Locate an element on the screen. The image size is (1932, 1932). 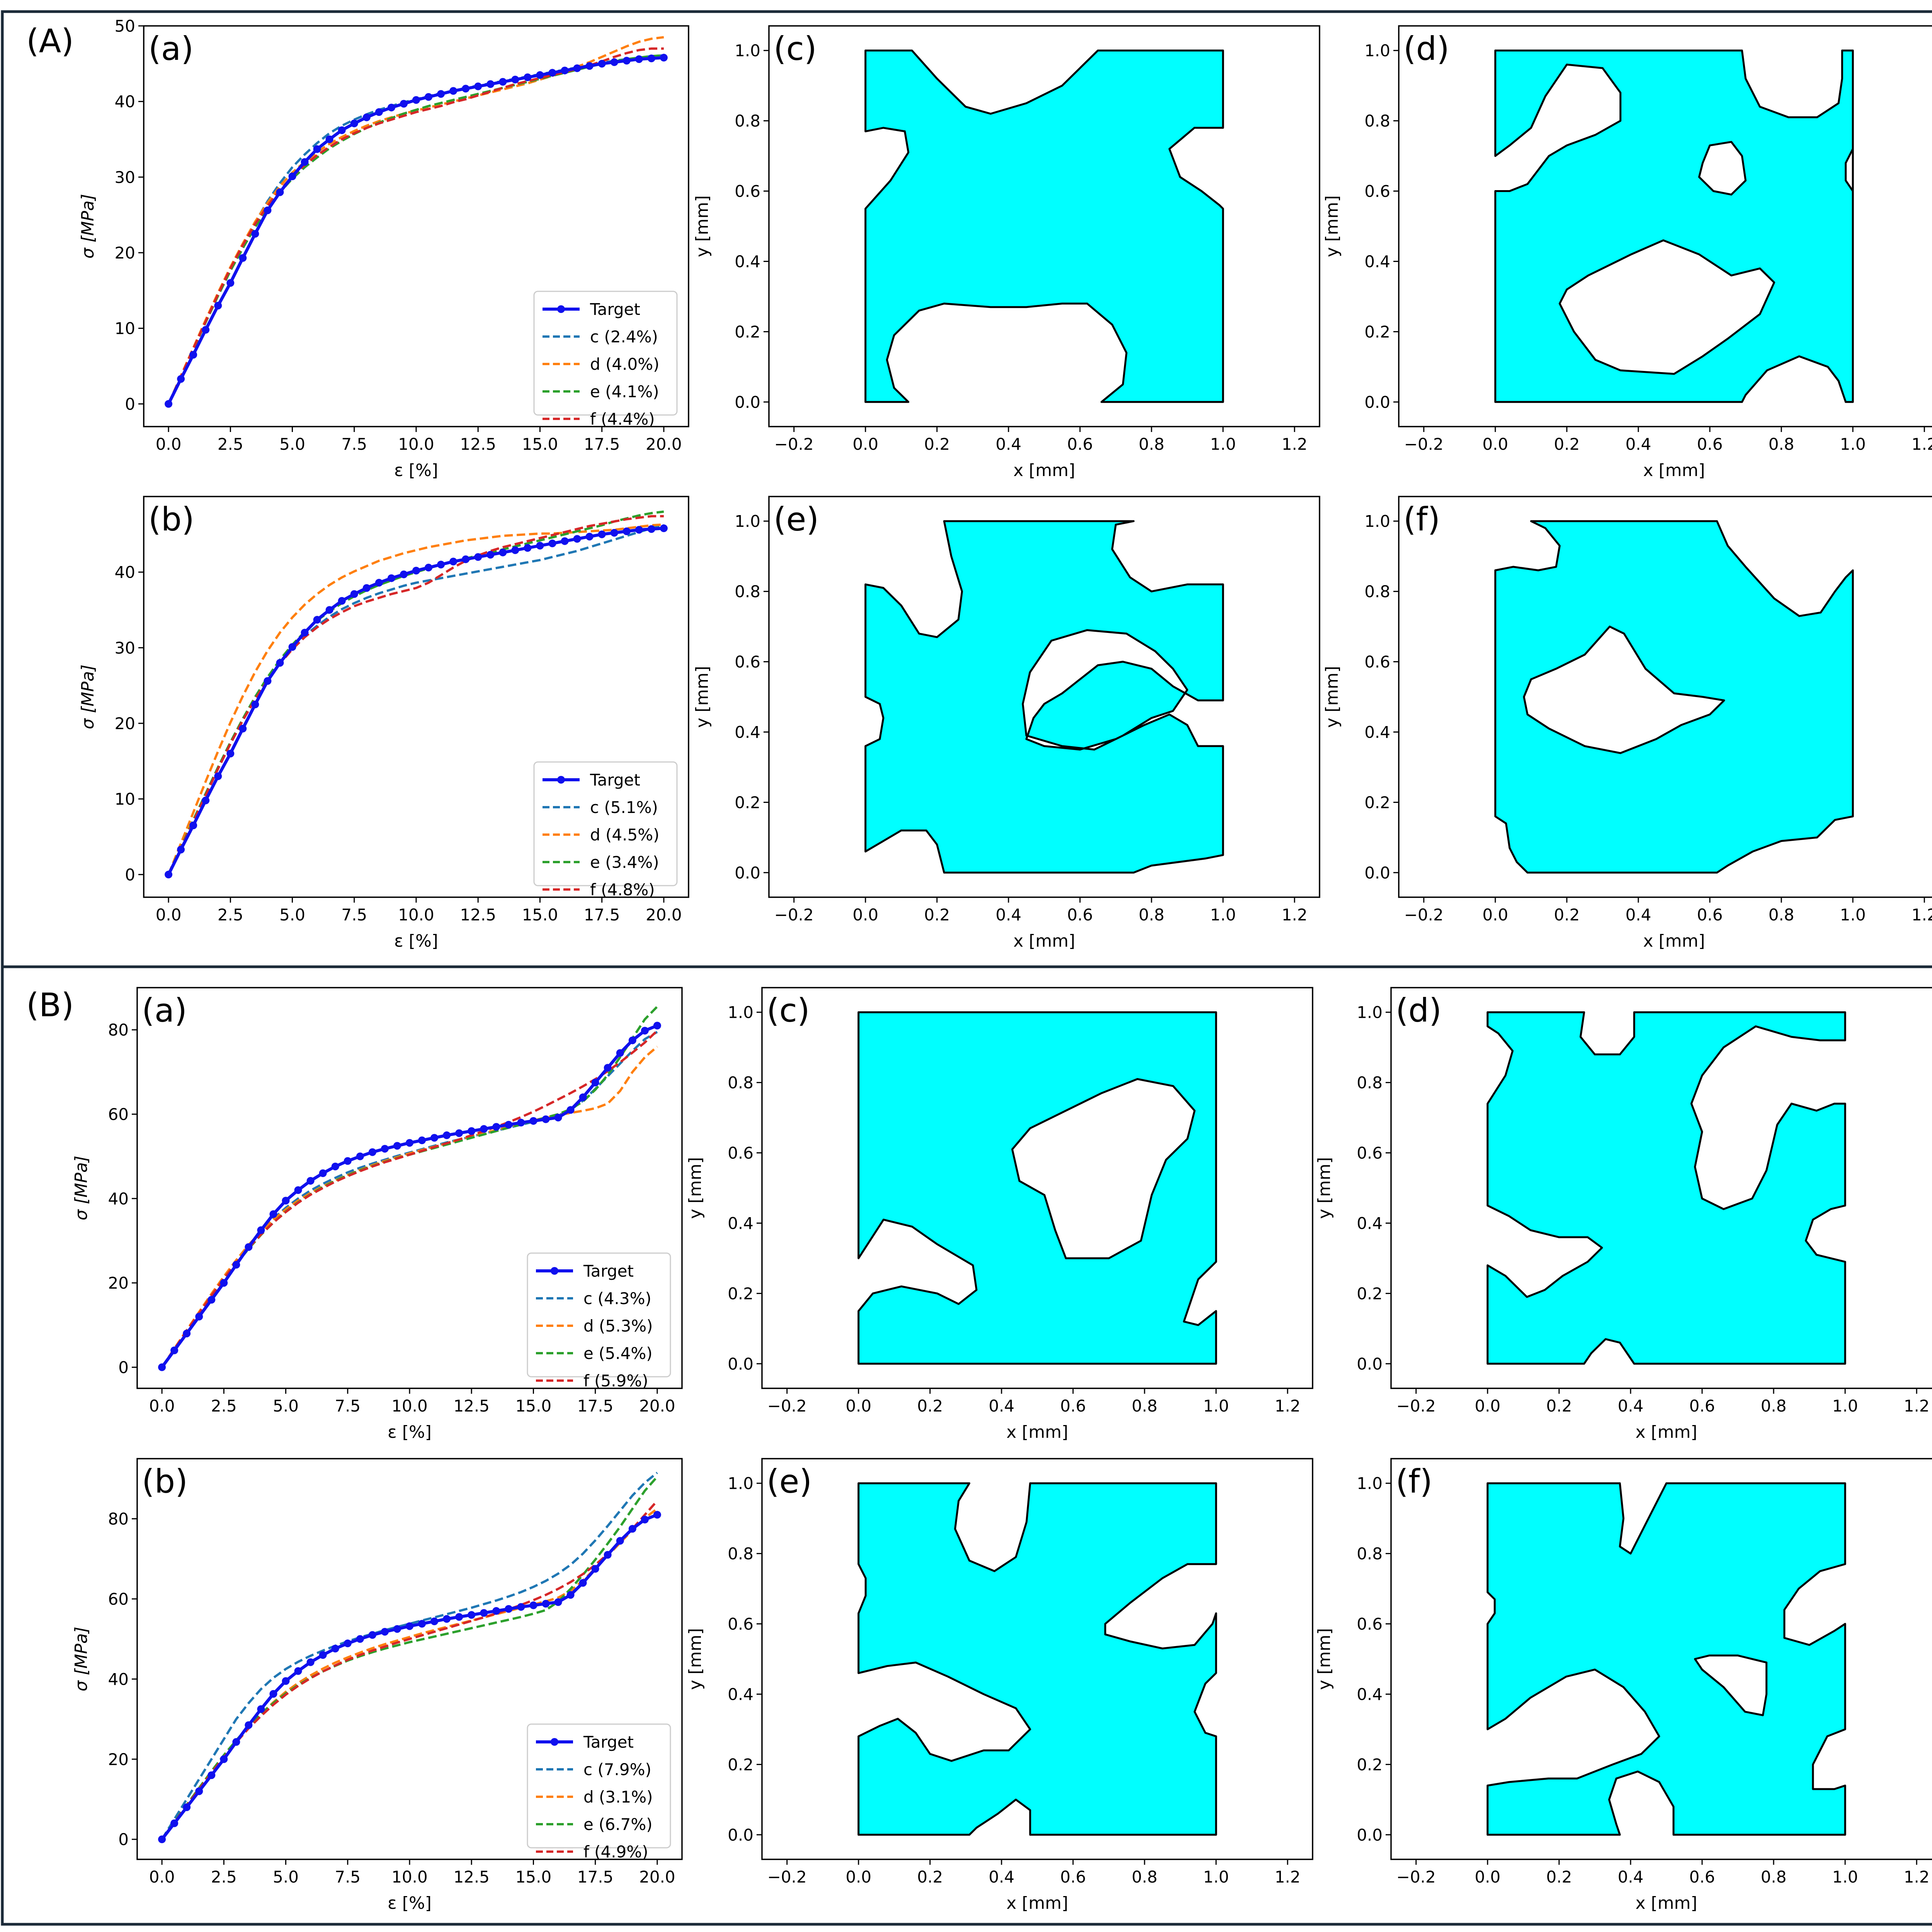
y-tick-label: 0.2 is located at coordinates (1370, 1293).